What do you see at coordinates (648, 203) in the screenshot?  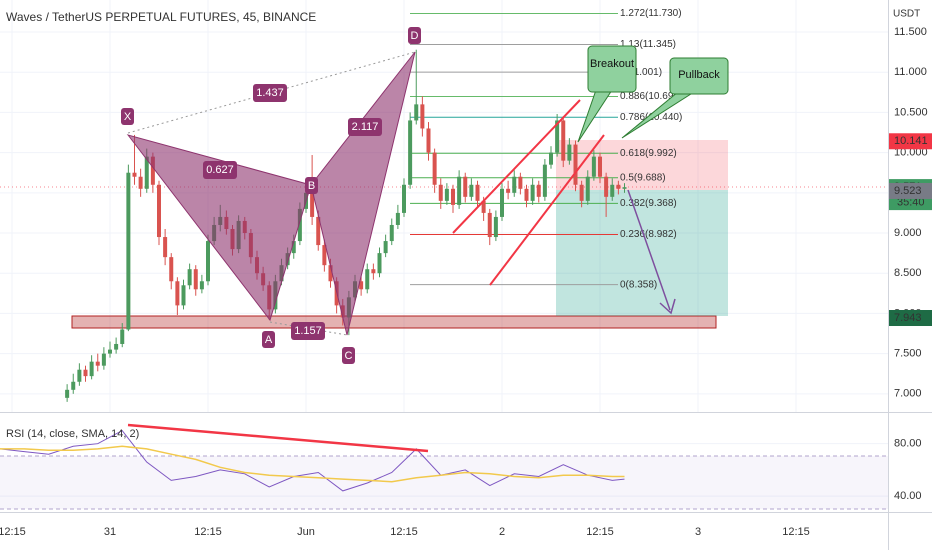 I see `fib-label: 0.382(9.368)` at bounding box center [648, 203].